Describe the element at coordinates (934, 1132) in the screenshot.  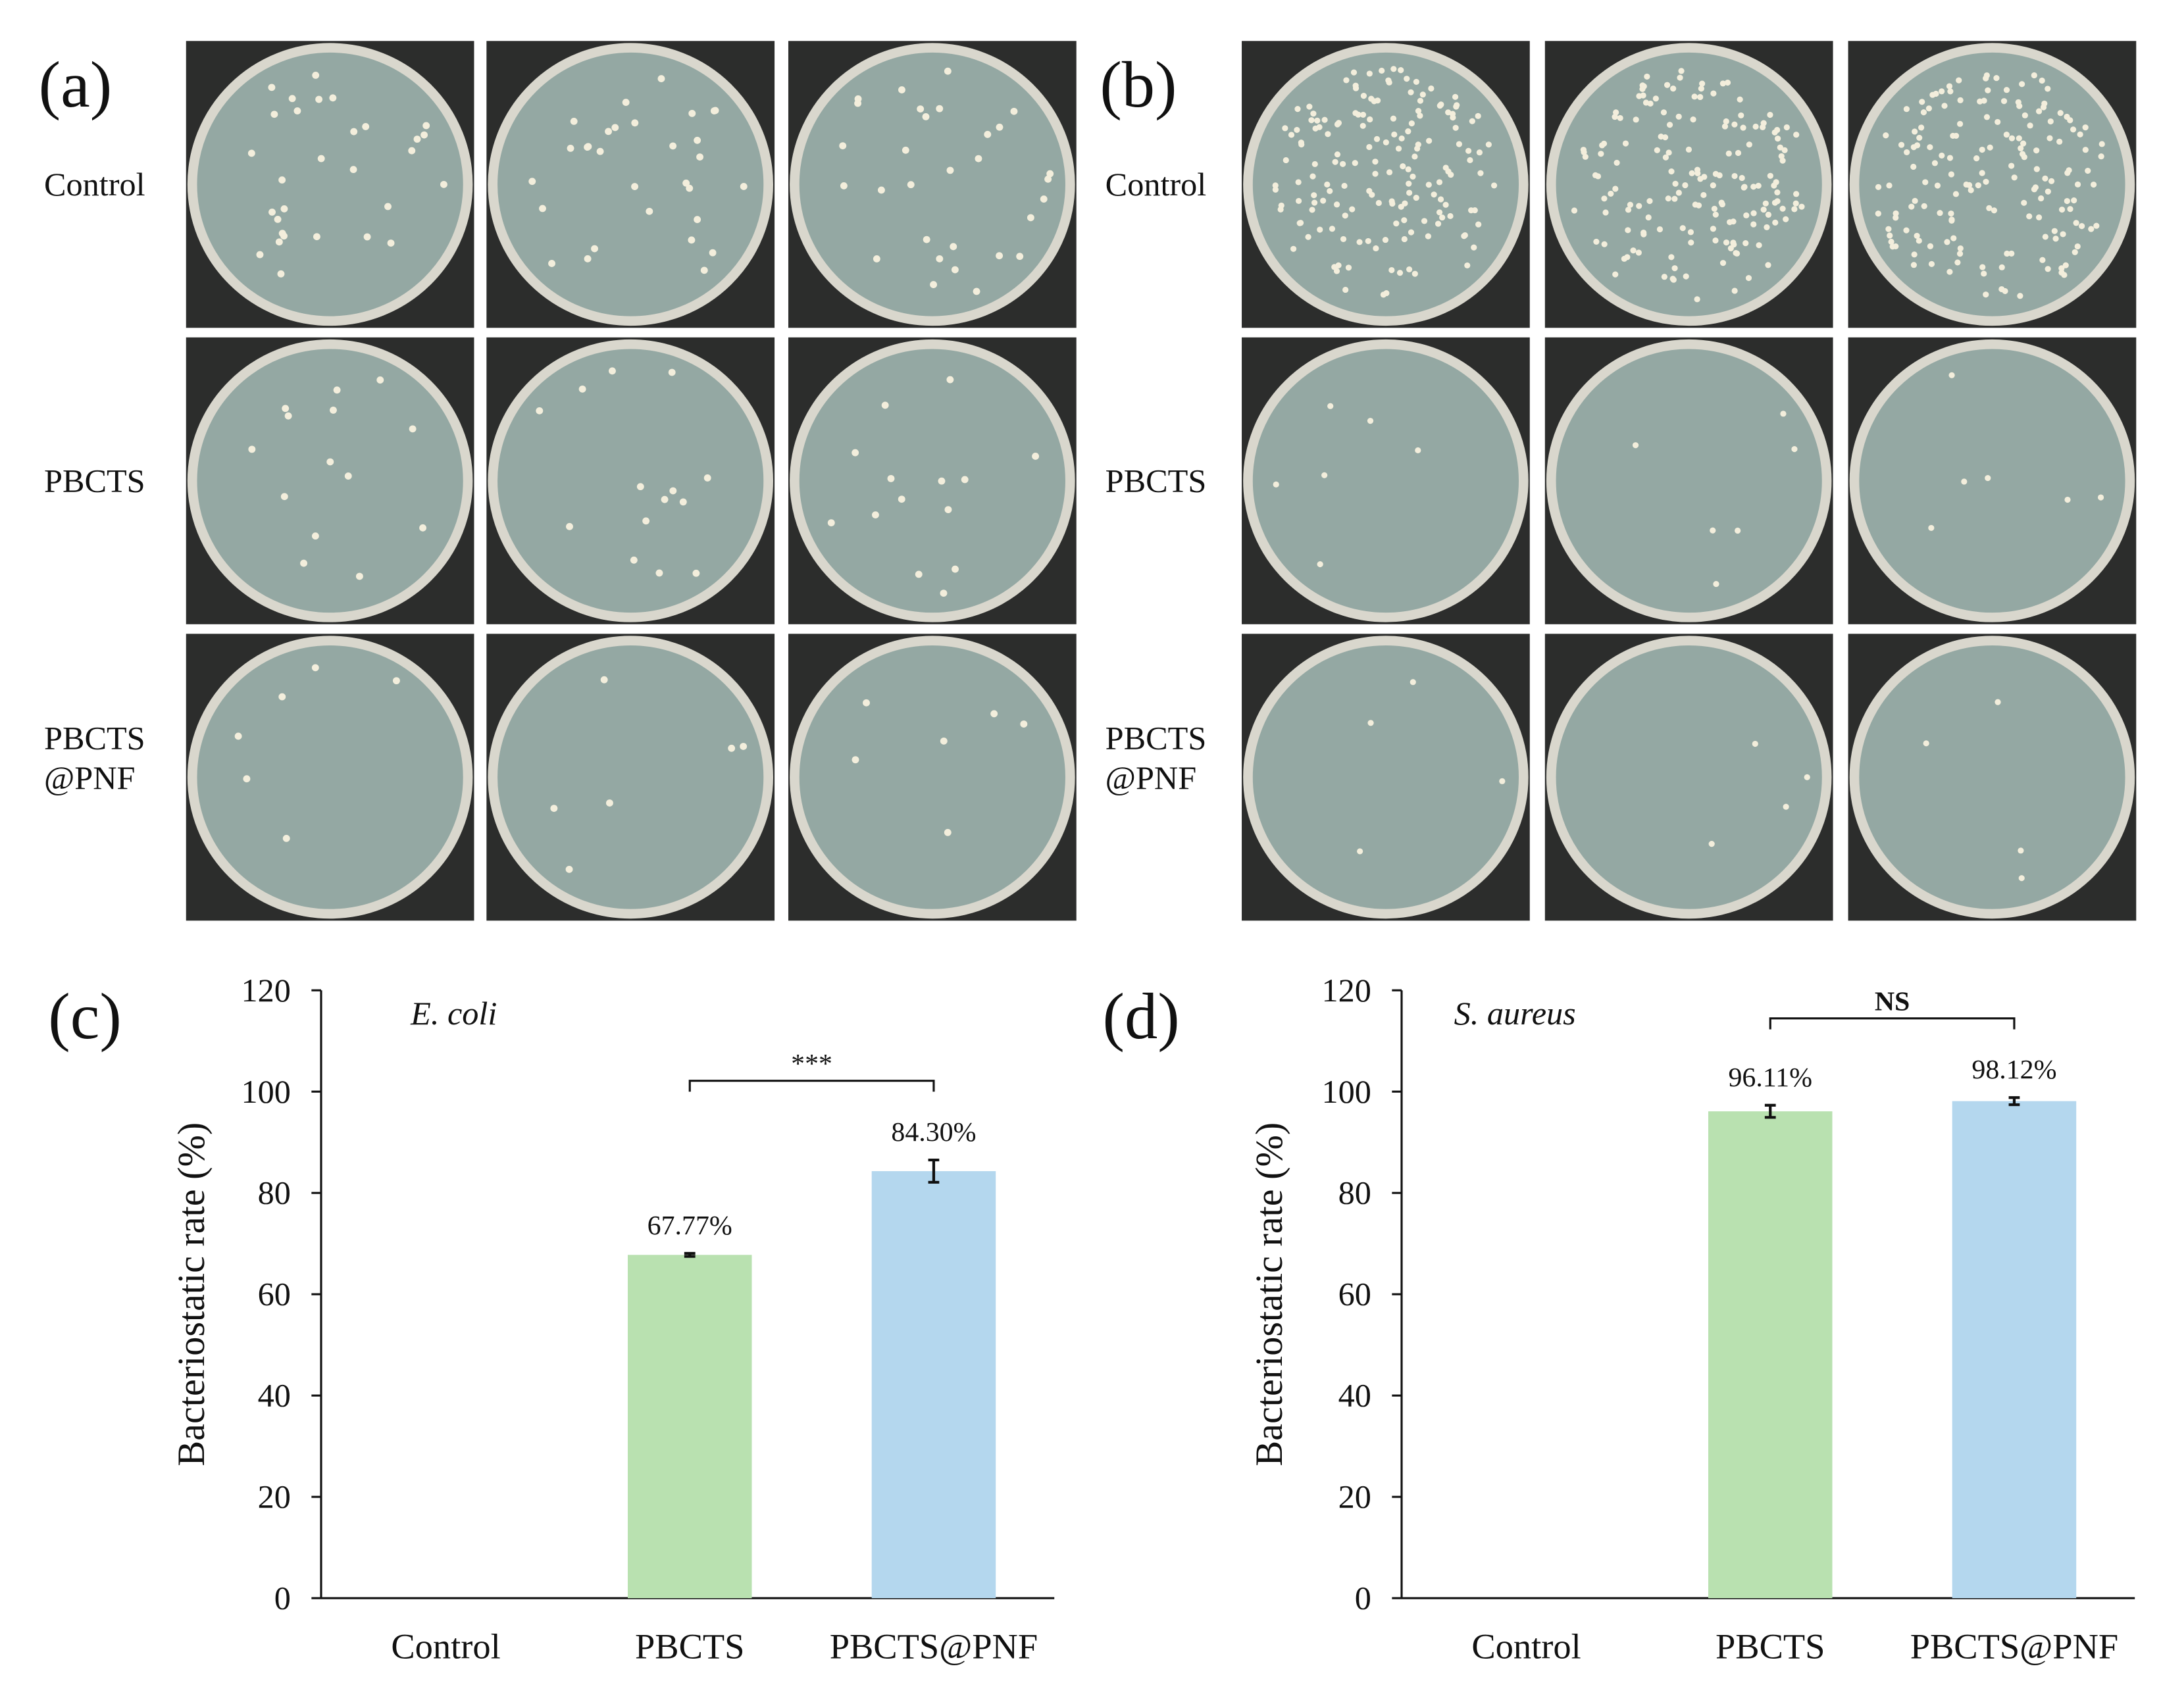
I see `value-label: 84.30%` at that location.